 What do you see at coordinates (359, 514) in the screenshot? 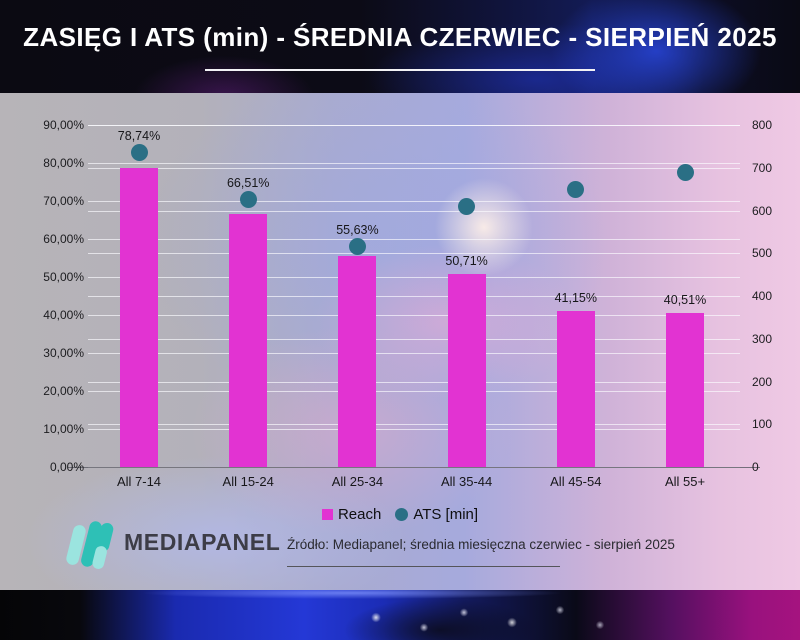
I see `reach-legend-label: Reach` at bounding box center [359, 514].